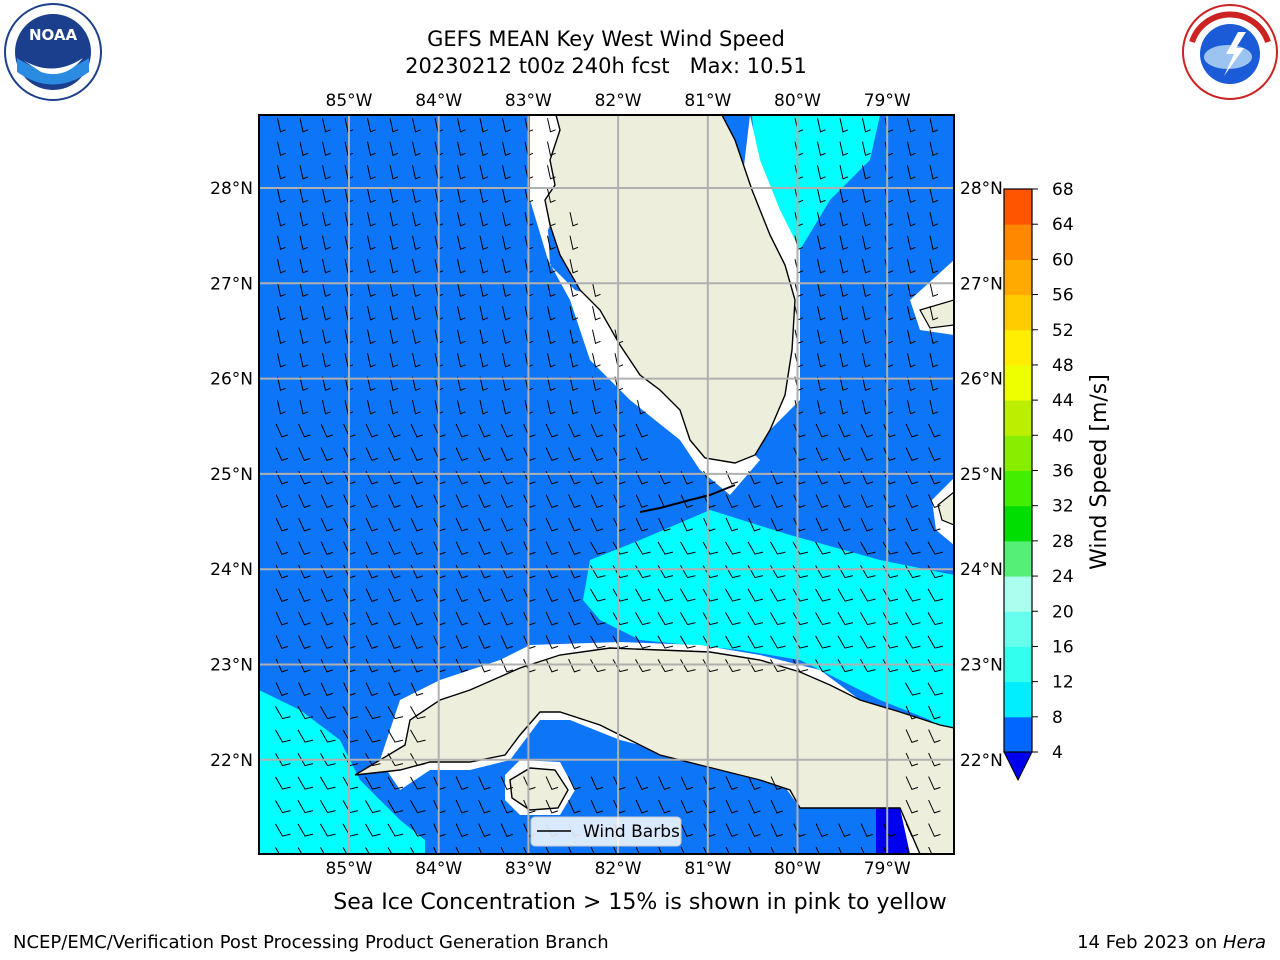 This screenshot has height=960, width=1280. Describe the element at coordinates (528, 869) in the screenshot. I see `longitude-label: 83°W` at that location.